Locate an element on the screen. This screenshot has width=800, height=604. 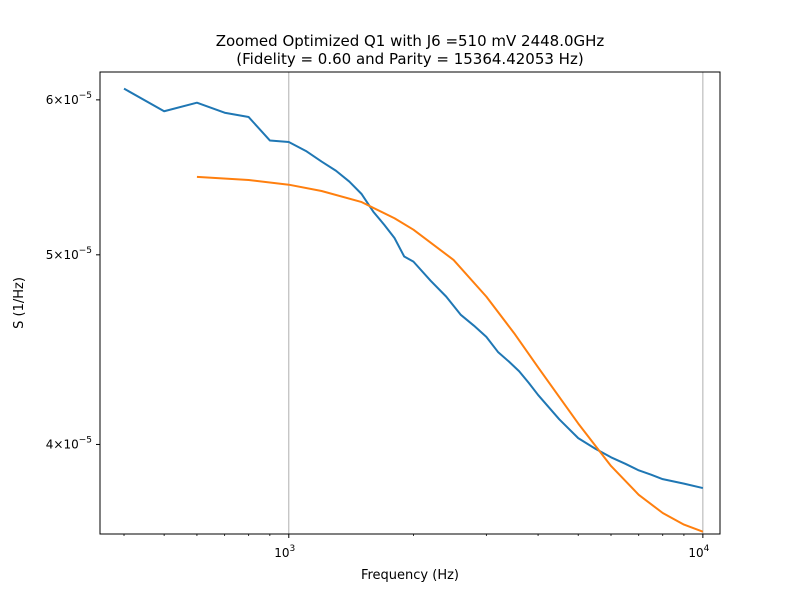
y-tick-layer: 4×10⁻⁵ 5×10⁻⁵ 6×10⁻⁵ is located at coordinates (73, 271).